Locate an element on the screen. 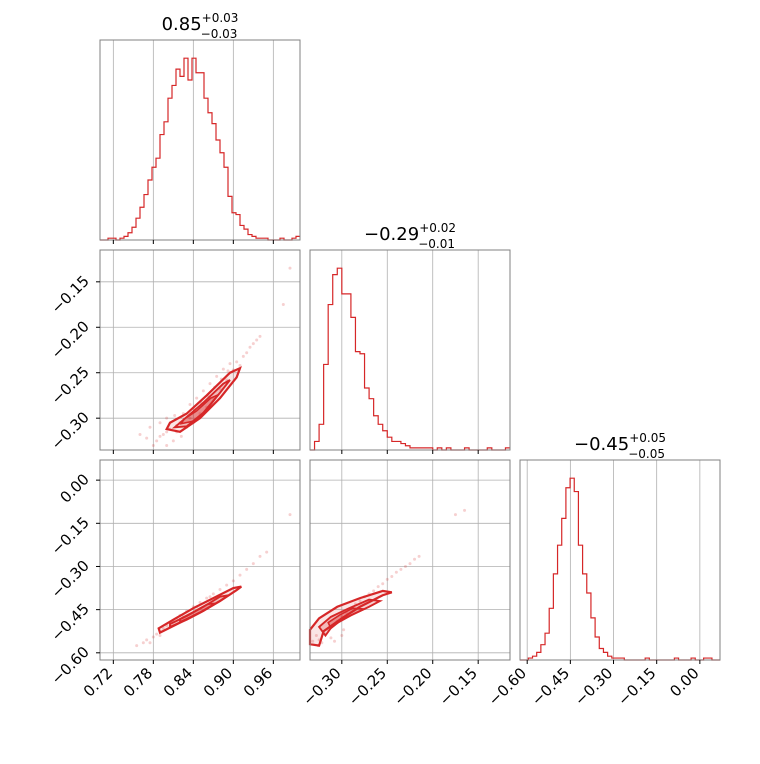 The width and height of the screenshot is (760, 764). title-upper-error: +0.05 is located at coordinates (647, 438).